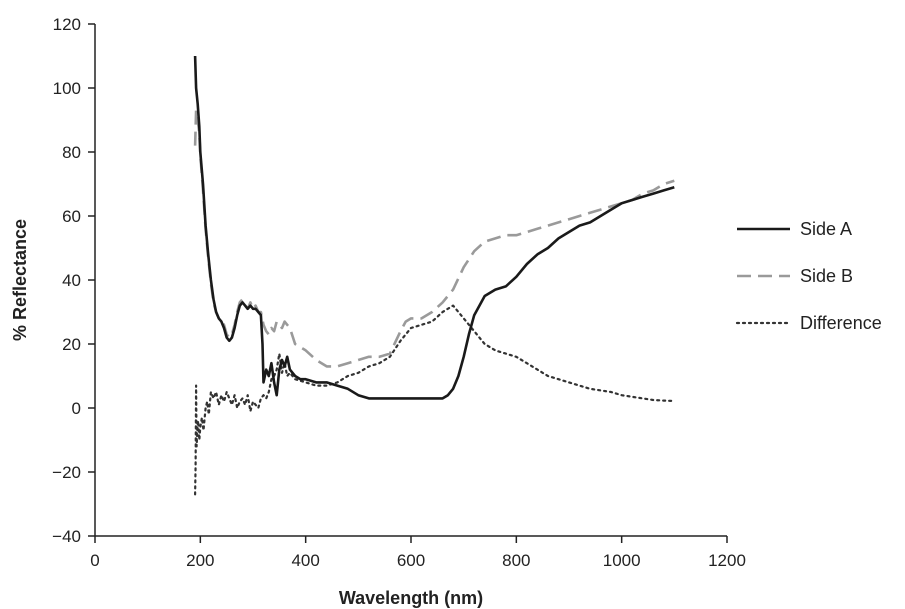  Describe the element at coordinates (20, 280) in the screenshot. I see `y-axis-title: % Reflectance` at that location.